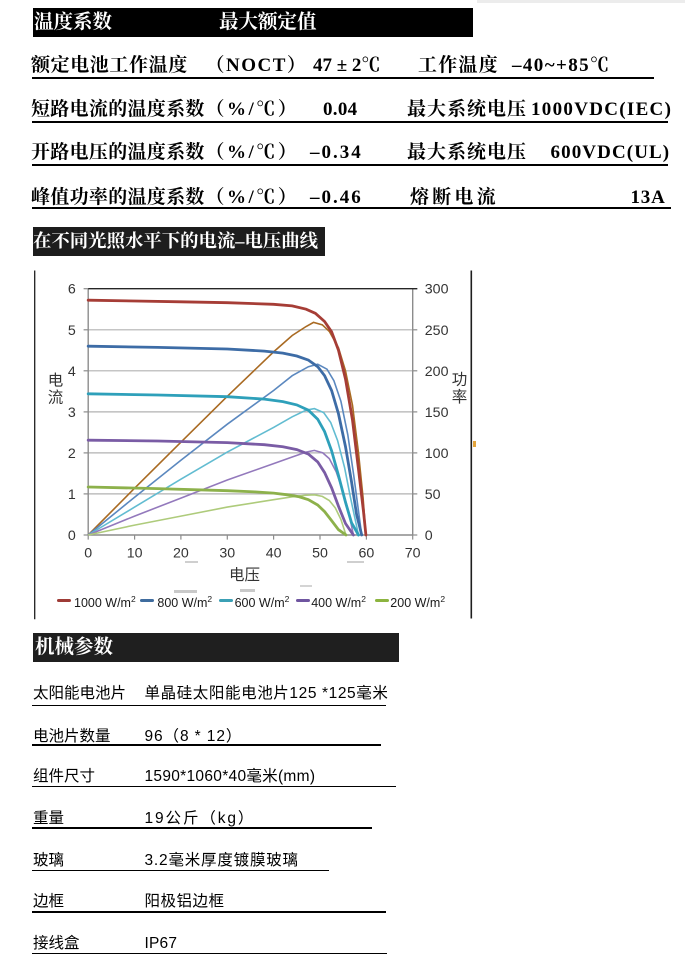  Describe the element at coordinates (437, 331) in the screenshot. I see `svg-text: 250` at that location.